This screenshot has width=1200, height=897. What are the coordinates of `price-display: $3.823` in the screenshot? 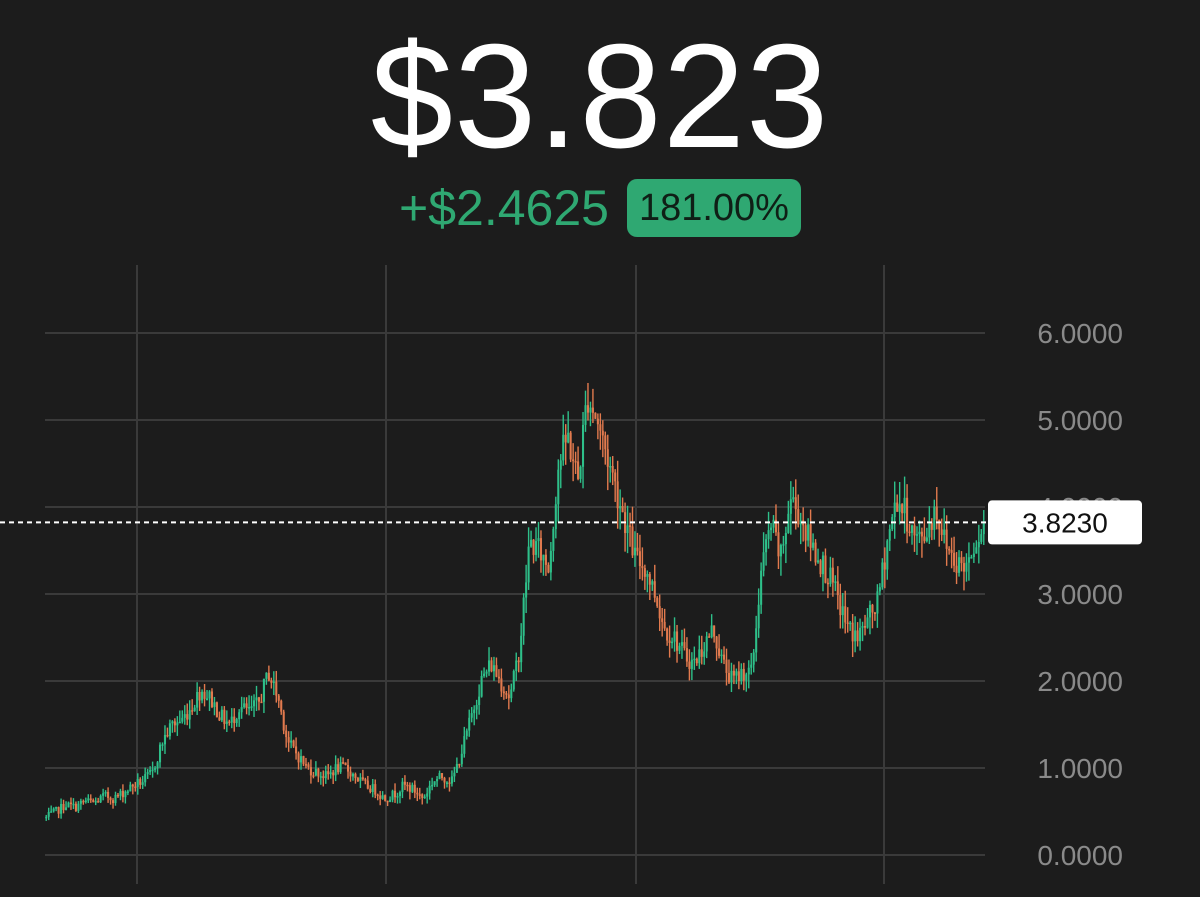 It's located at (600, 96).